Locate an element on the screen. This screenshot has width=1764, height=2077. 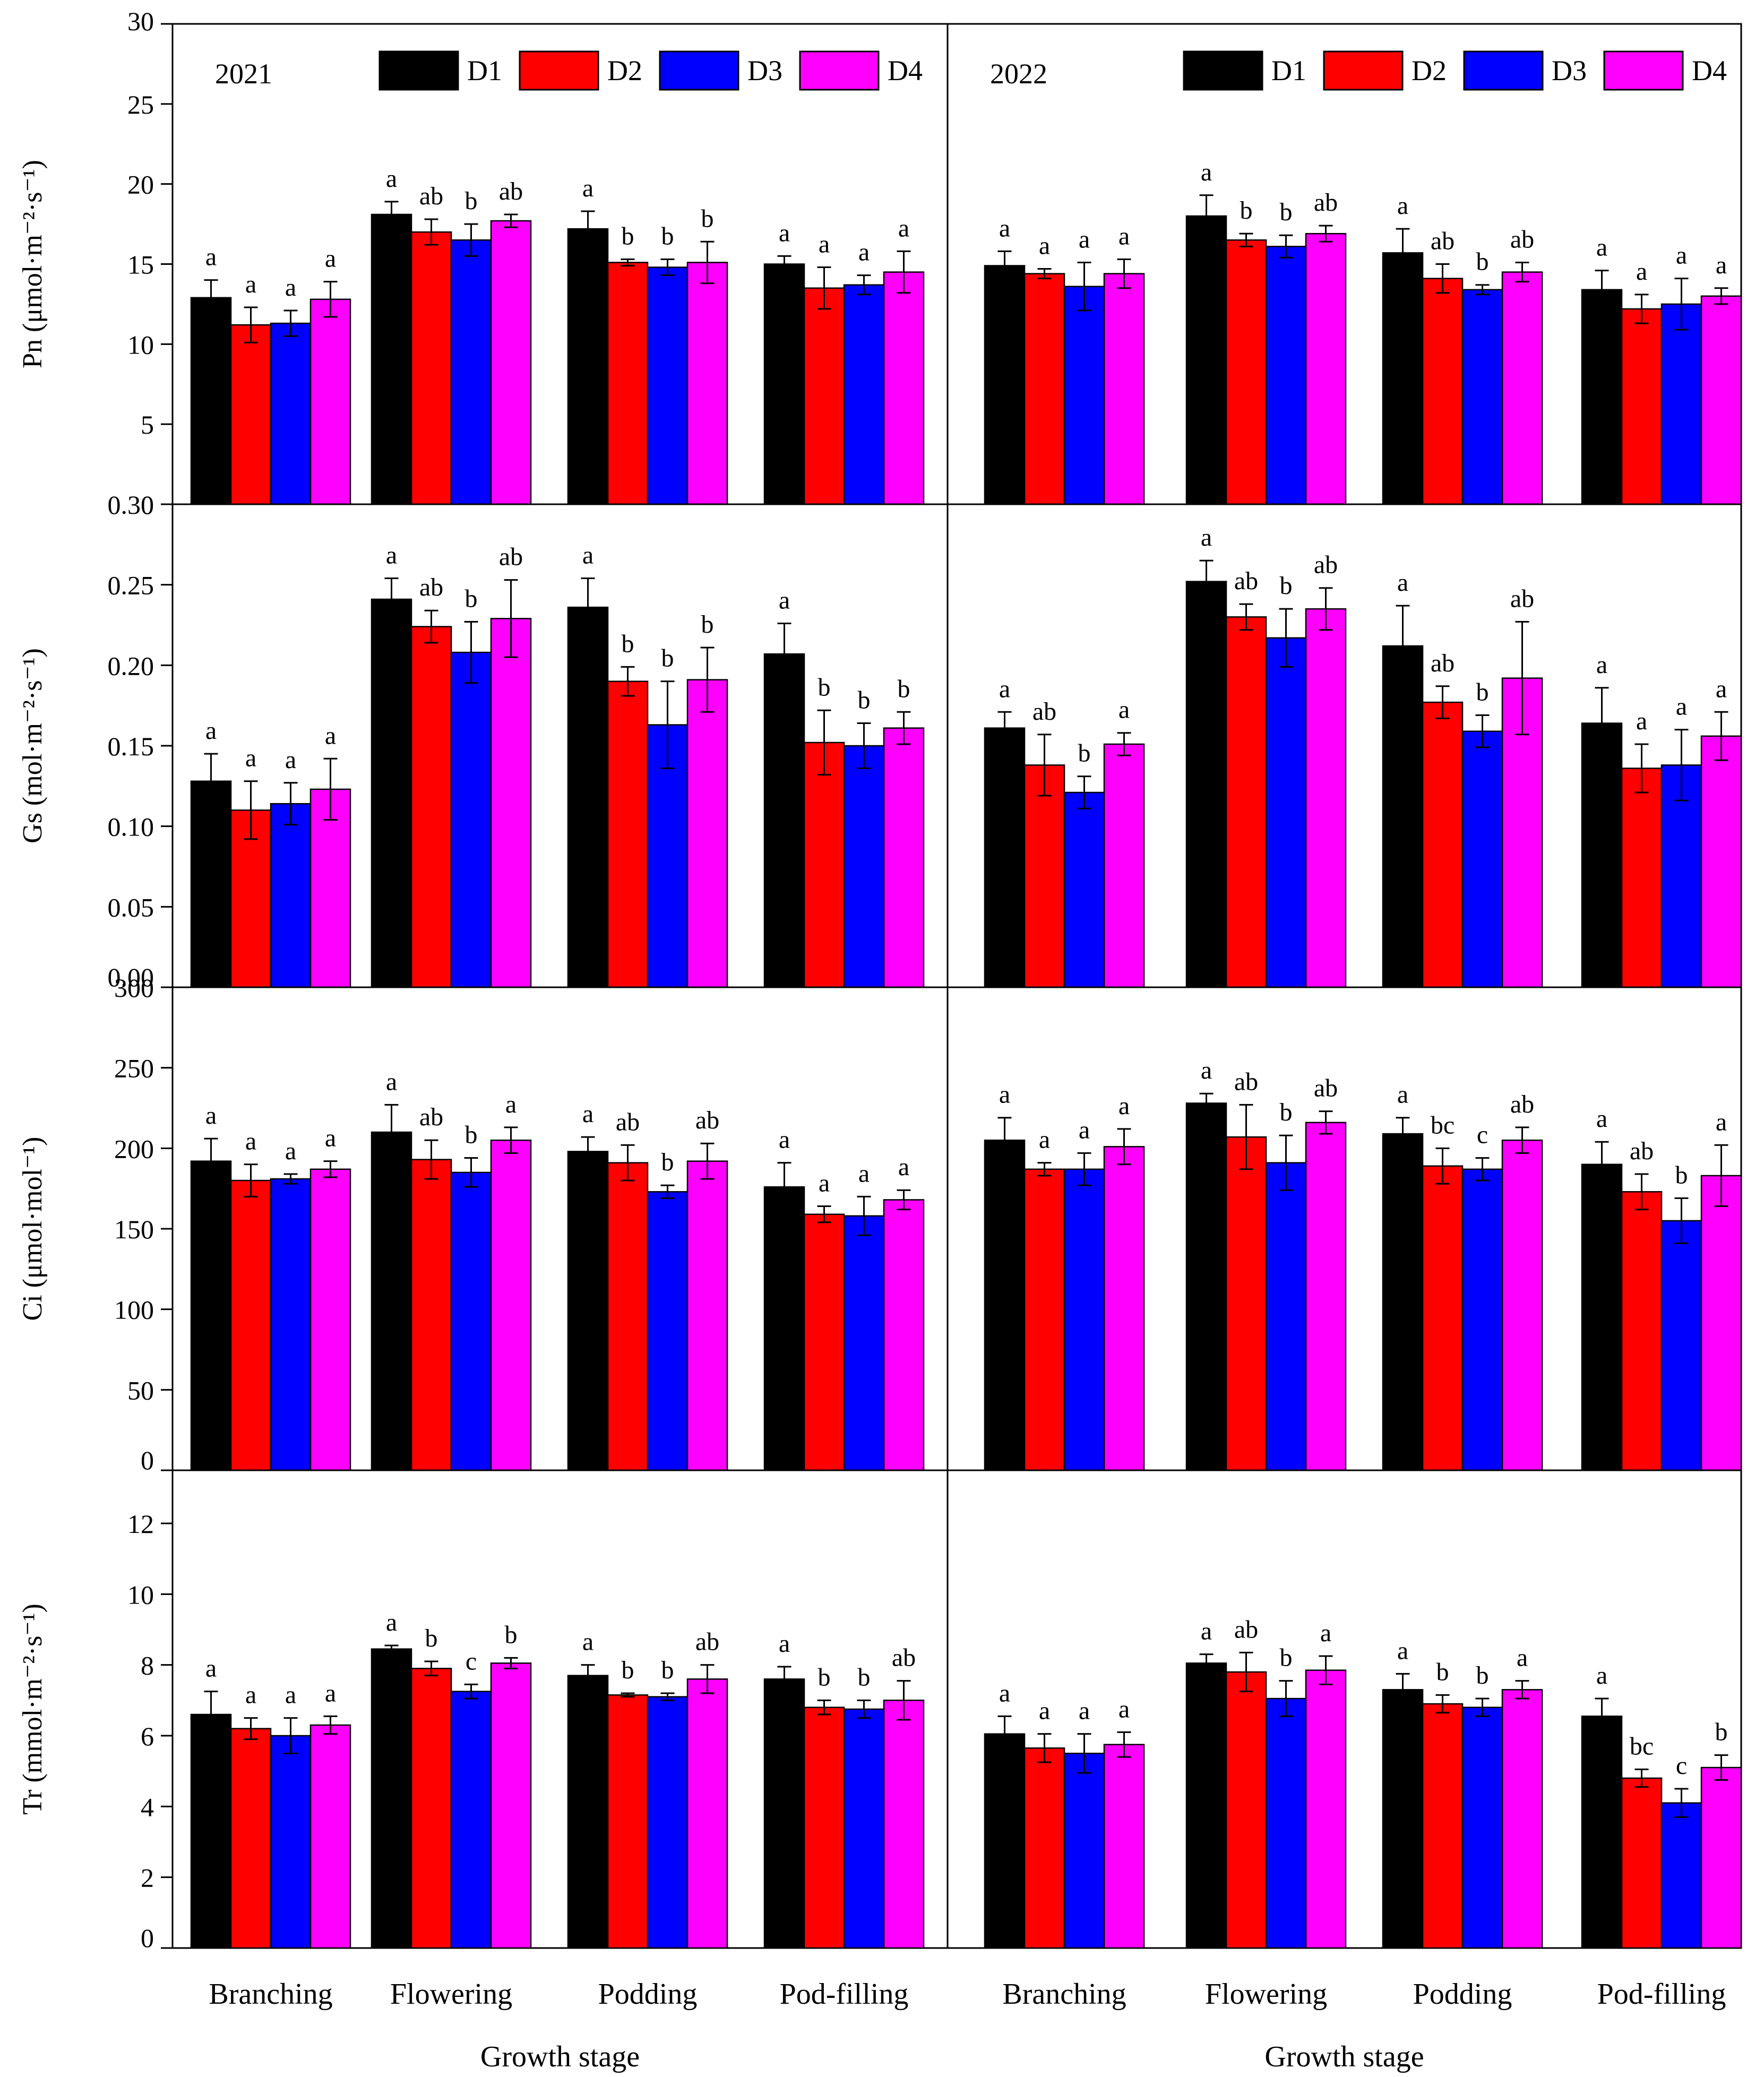
y-tick-label: 100 is located at coordinates (134, 1310).